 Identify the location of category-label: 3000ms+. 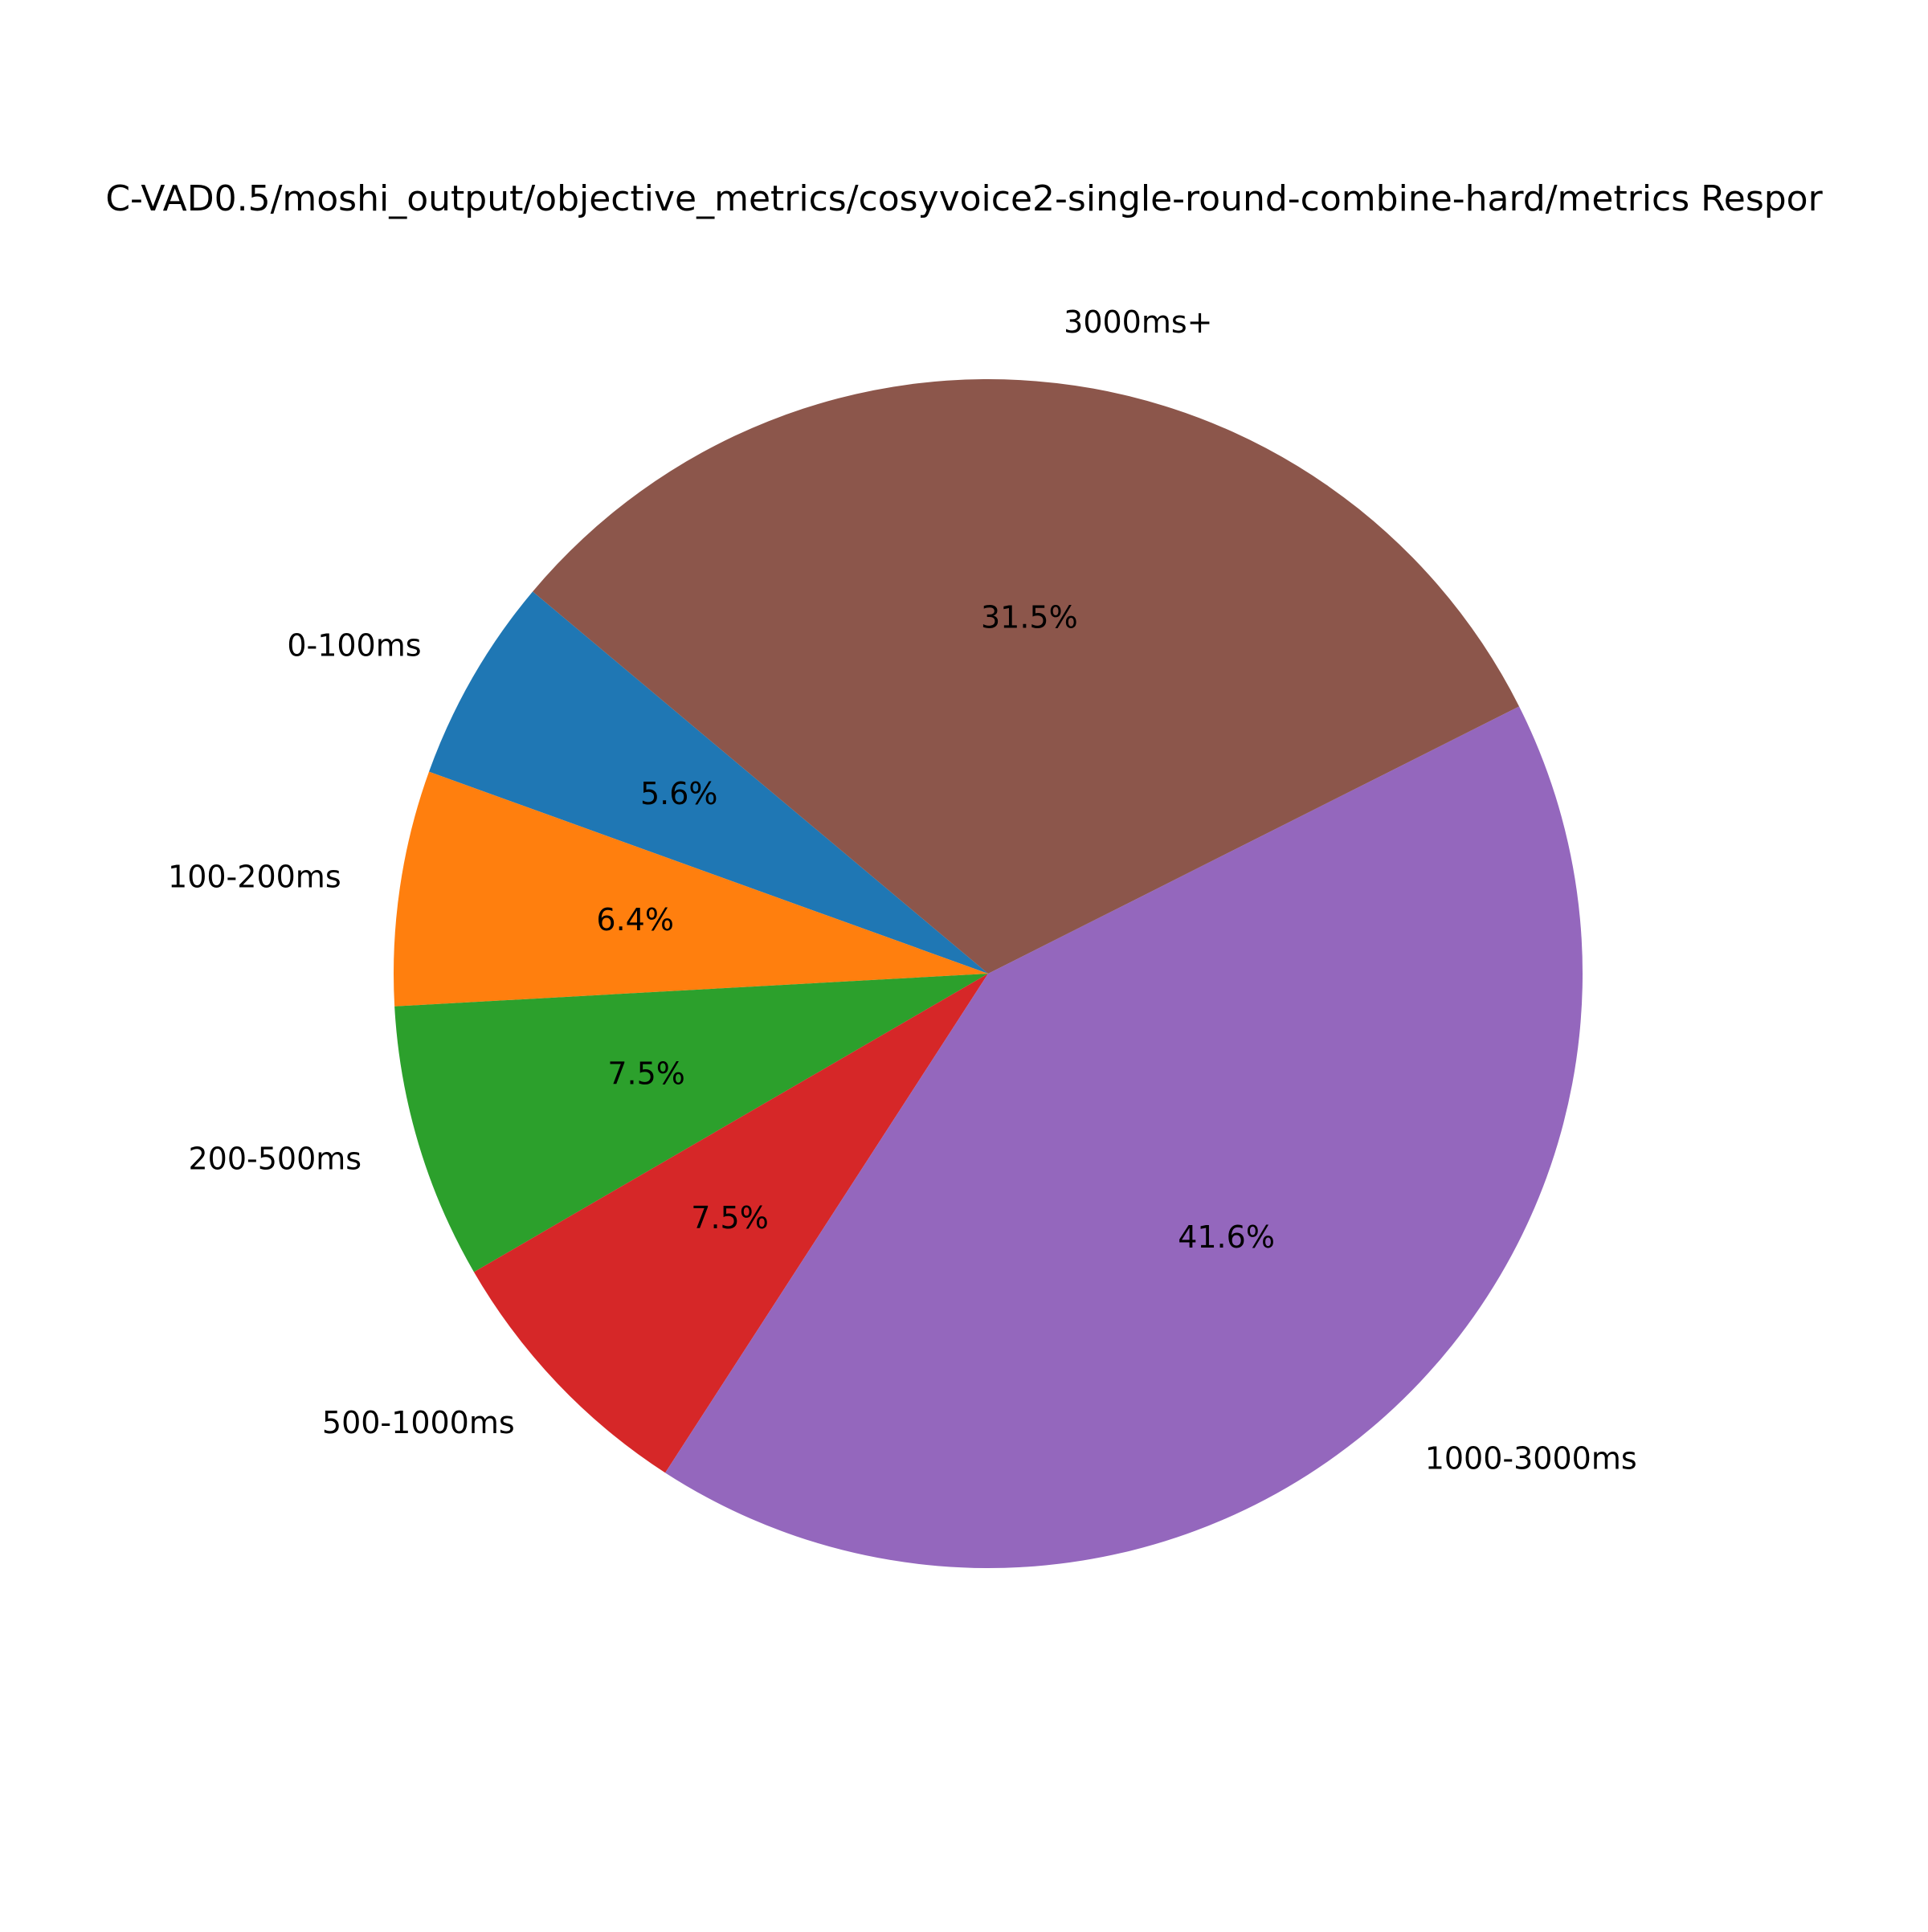
(1138, 322).